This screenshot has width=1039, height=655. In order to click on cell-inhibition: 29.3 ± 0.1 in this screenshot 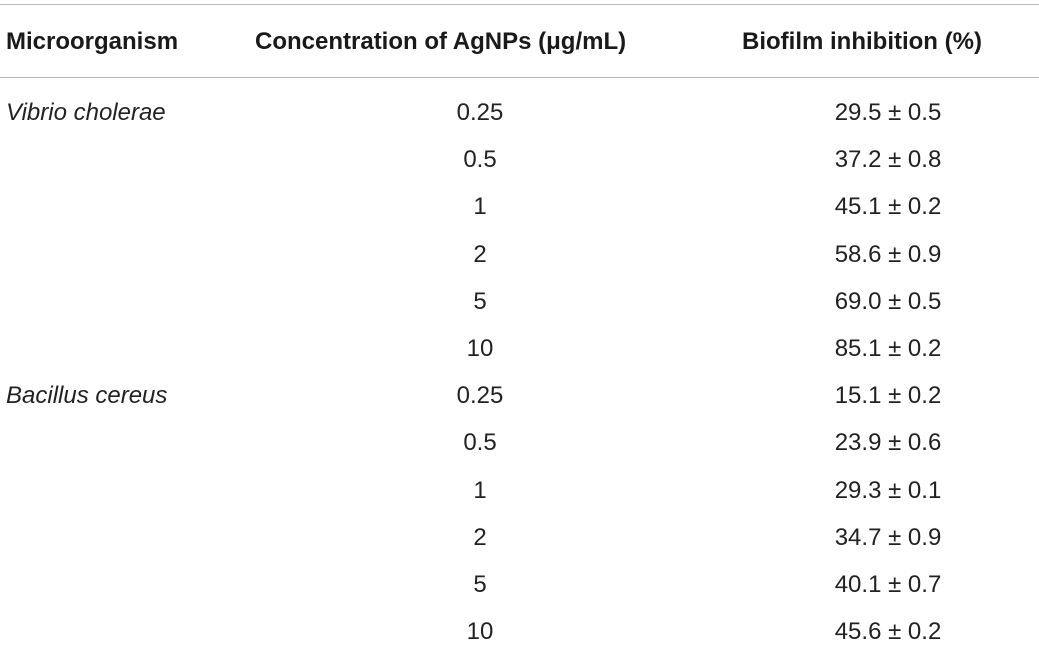, I will do `click(888, 490)`.